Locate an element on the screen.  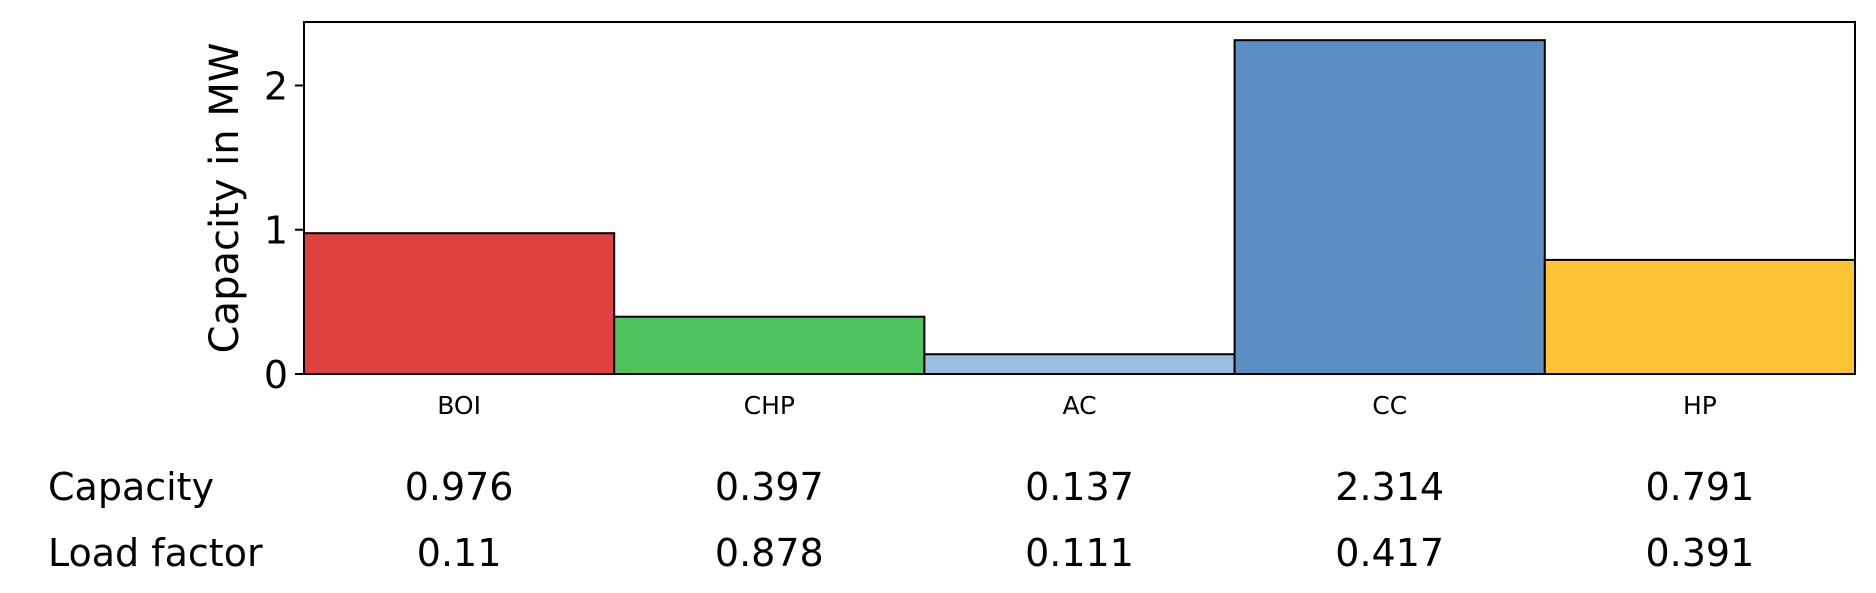
x-tick-label-chp: CHP is located at coordinates (769, 405).